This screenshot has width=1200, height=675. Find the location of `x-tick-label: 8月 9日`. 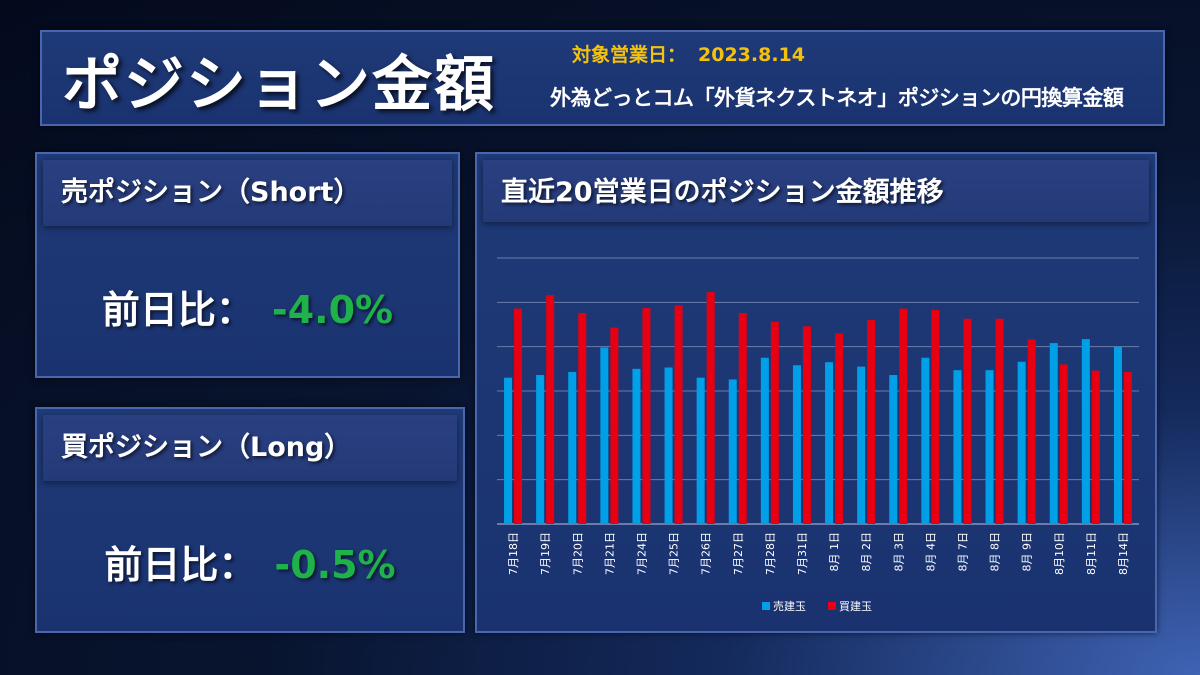

x-tick-label: 8月 9日 is located at coordinates (1027, 552).